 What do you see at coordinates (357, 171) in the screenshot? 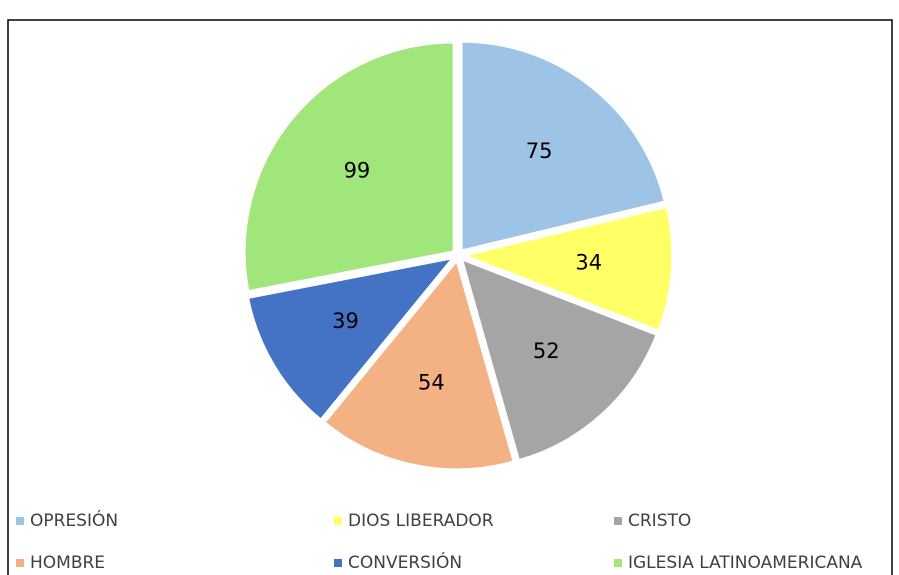
I see `data-label: 99` at bounding box center [357, 171].